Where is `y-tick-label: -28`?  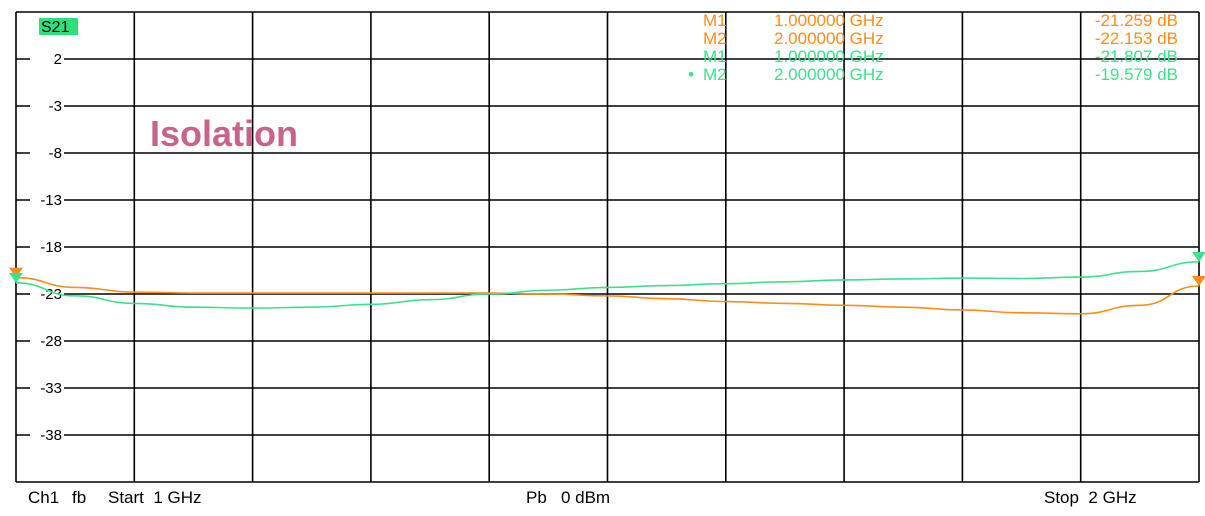
y-tick-label: -28 is located at coordinates (51, 341).